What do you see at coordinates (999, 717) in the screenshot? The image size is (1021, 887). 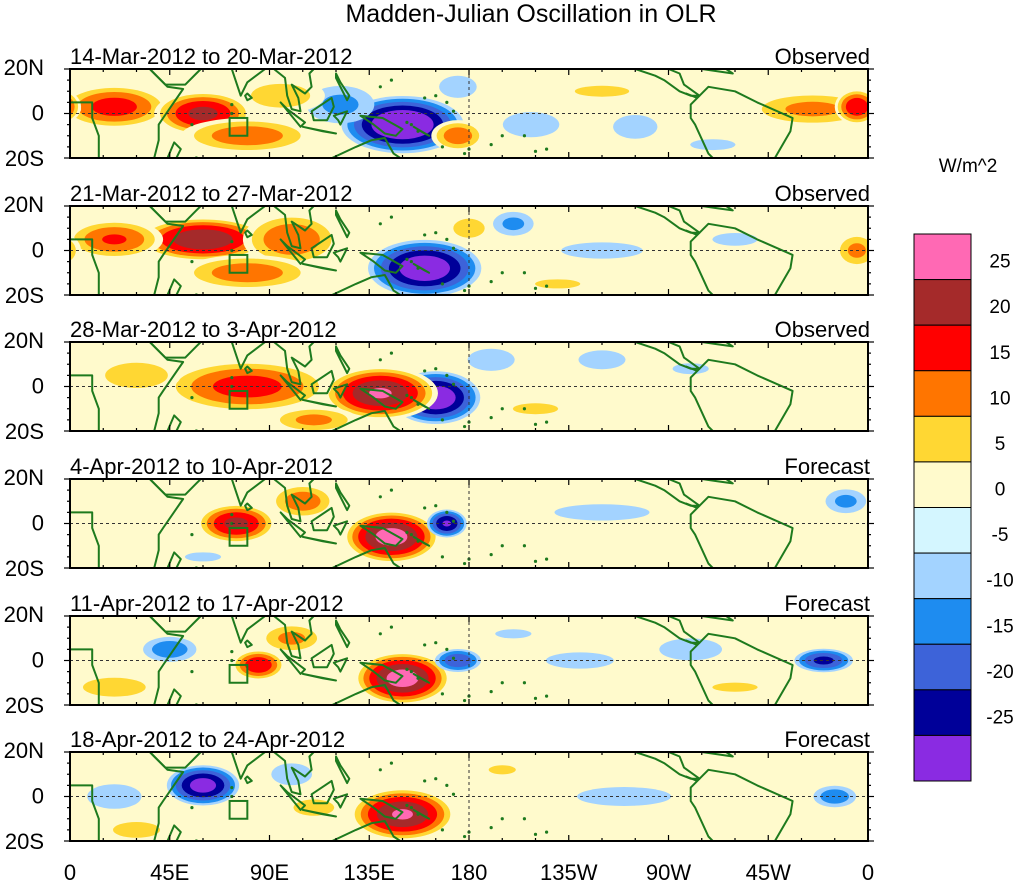 I see `colorbar-label: -25` at bounding box center [999, 717].